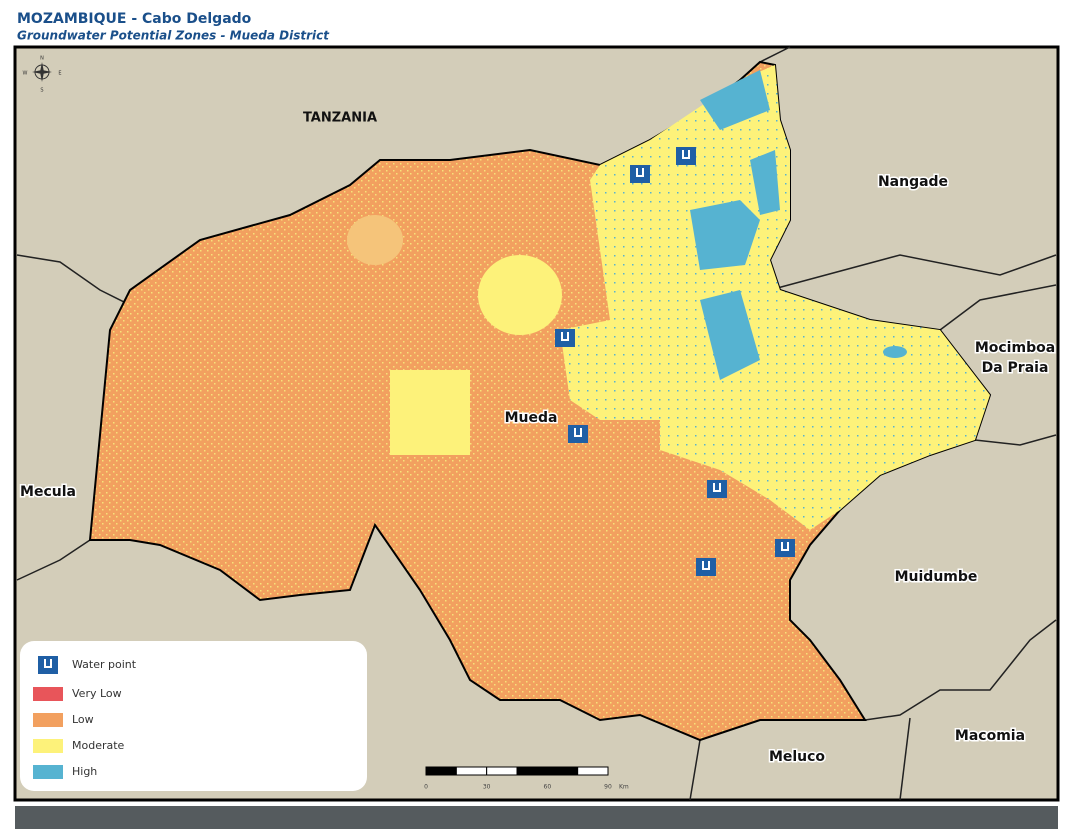 The width and height of the screenshot is (1074, 839). Describe the element at coordinates (1015, 368) in the screenshot. I see `place-label: Da Praia` at that location.